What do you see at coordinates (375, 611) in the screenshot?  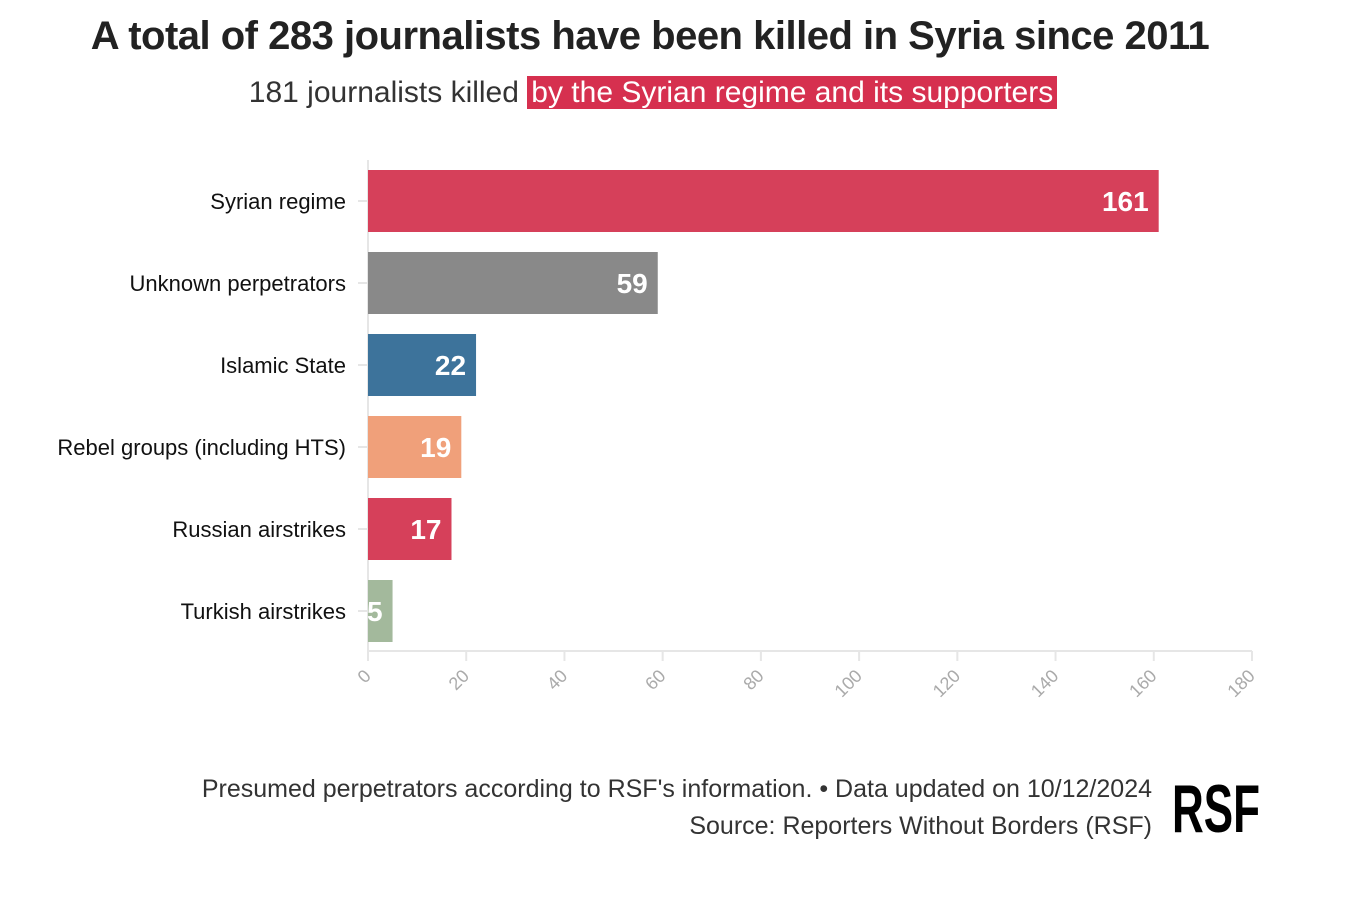 I see `data-label: 5` at bounding box center [375, 611].